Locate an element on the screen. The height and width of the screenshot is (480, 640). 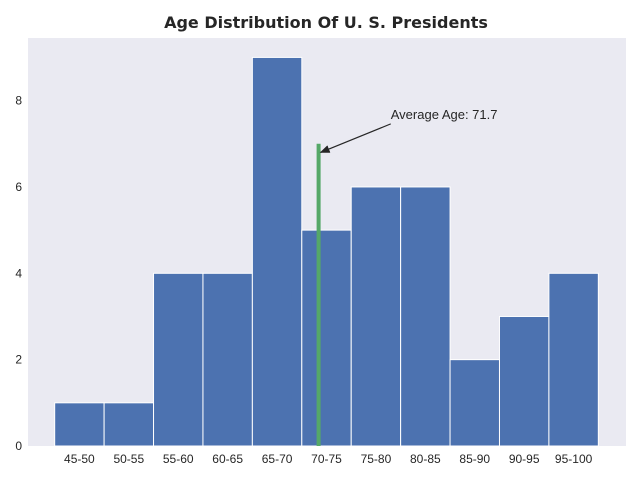
x-tick-label: 65-70 is located at coordinates (277, 459).